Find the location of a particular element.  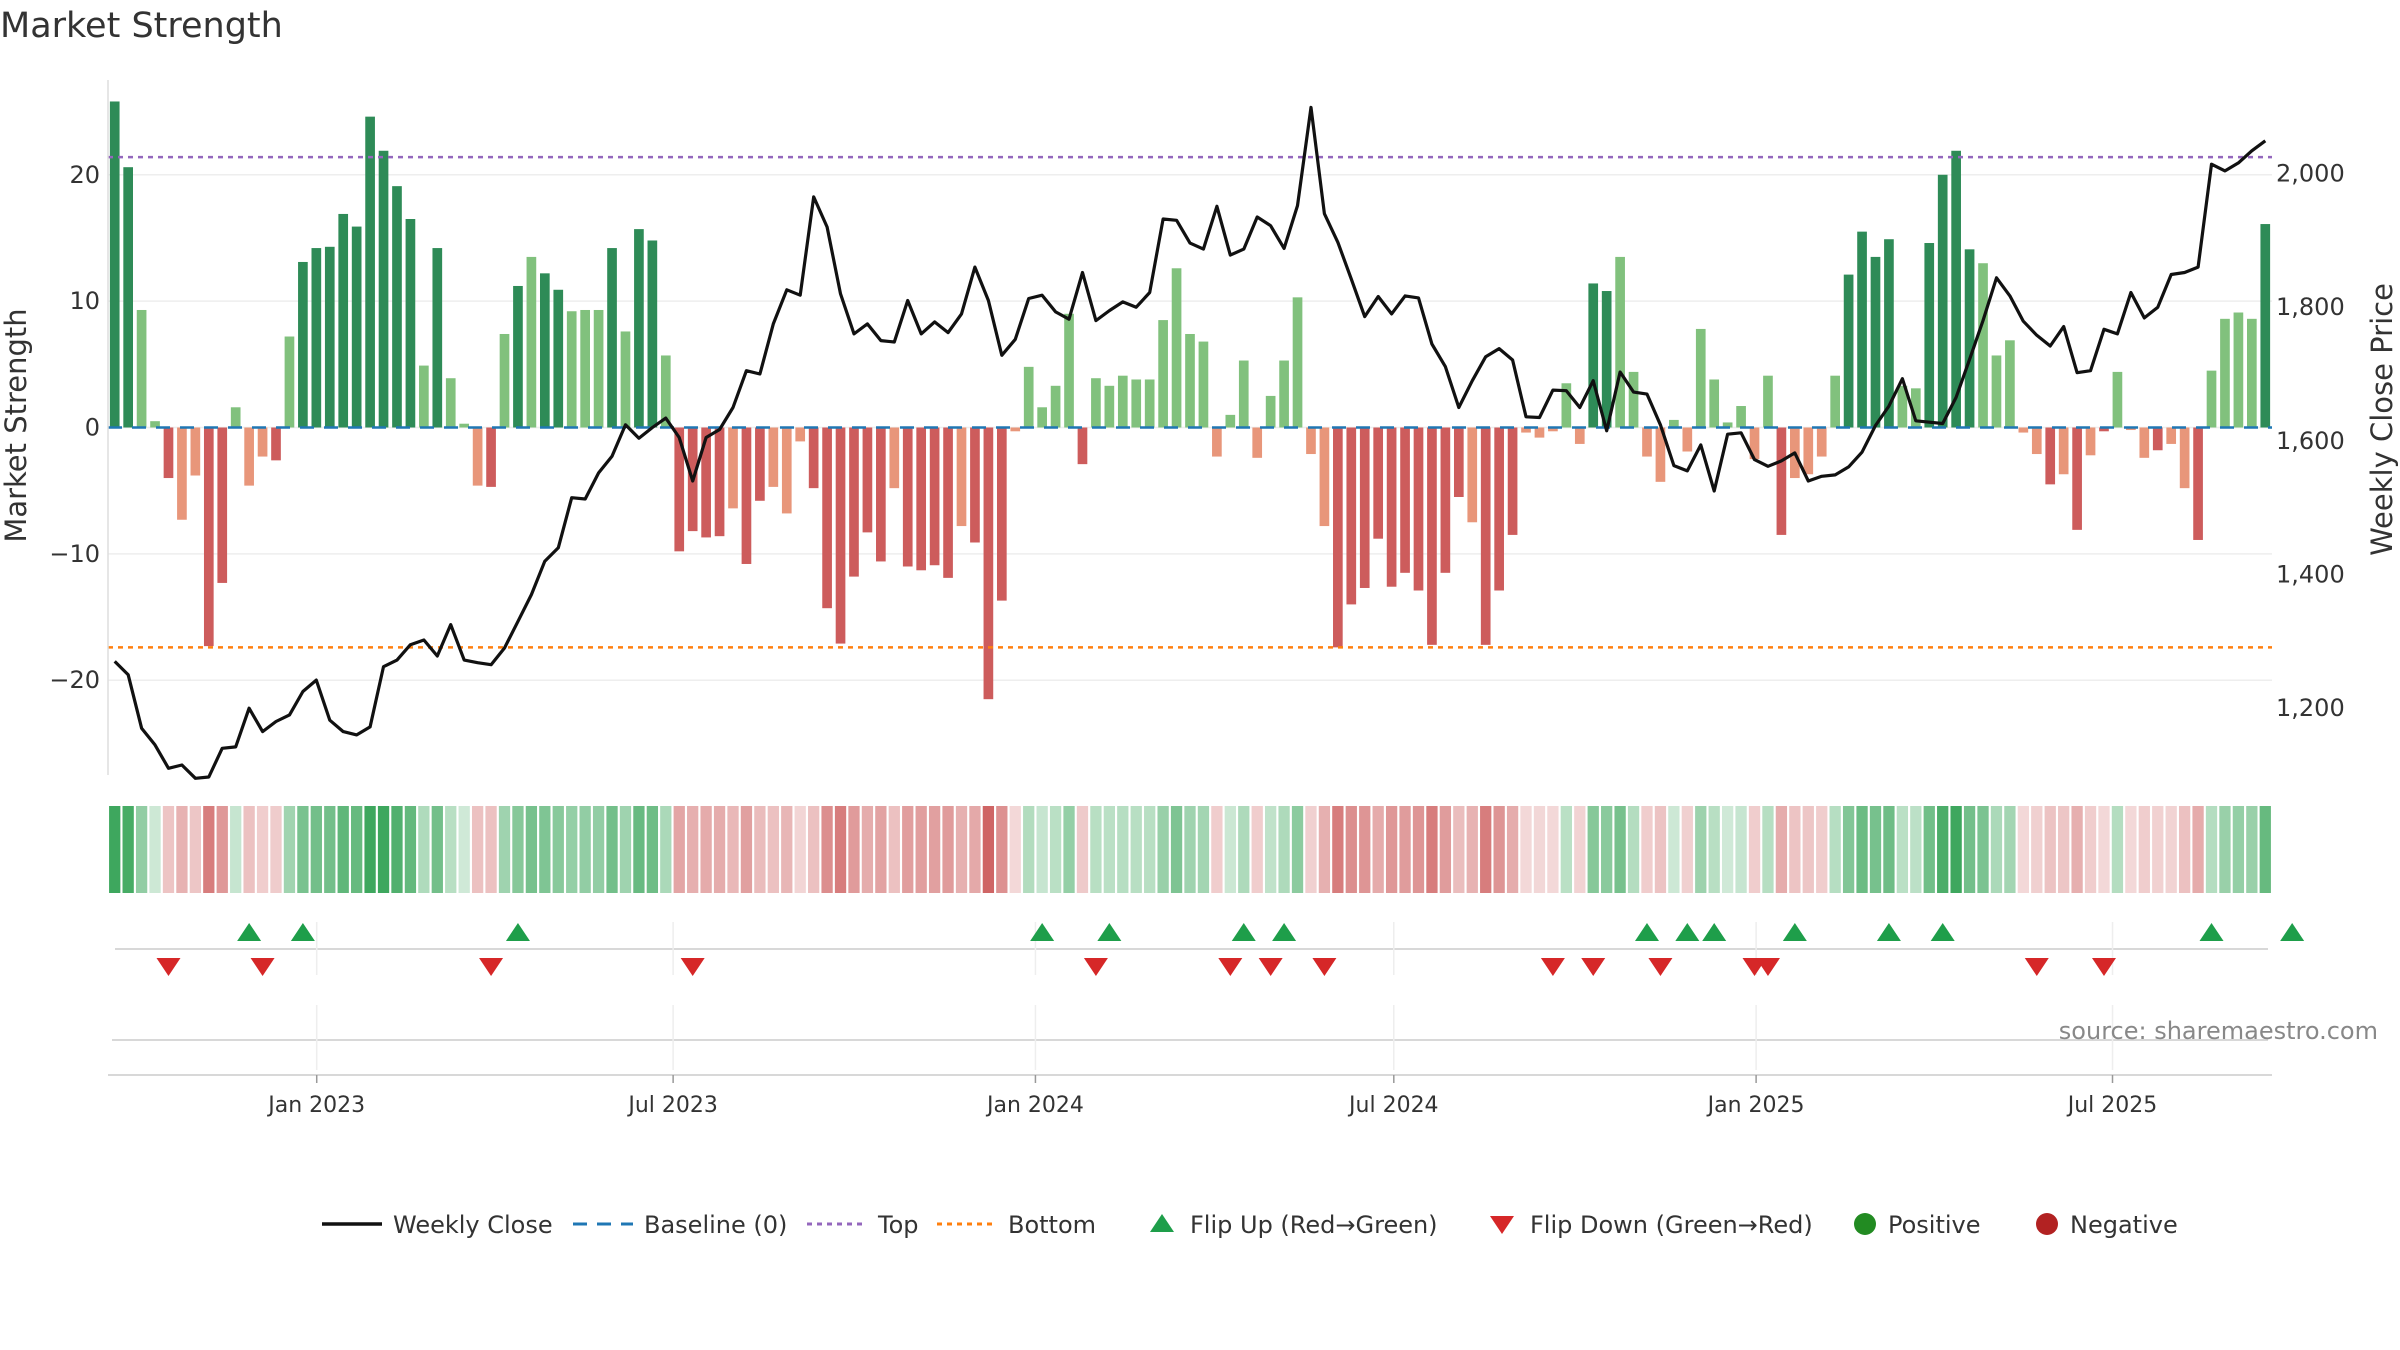

left-tick-label: 0 is located at coordinates (92, 428).